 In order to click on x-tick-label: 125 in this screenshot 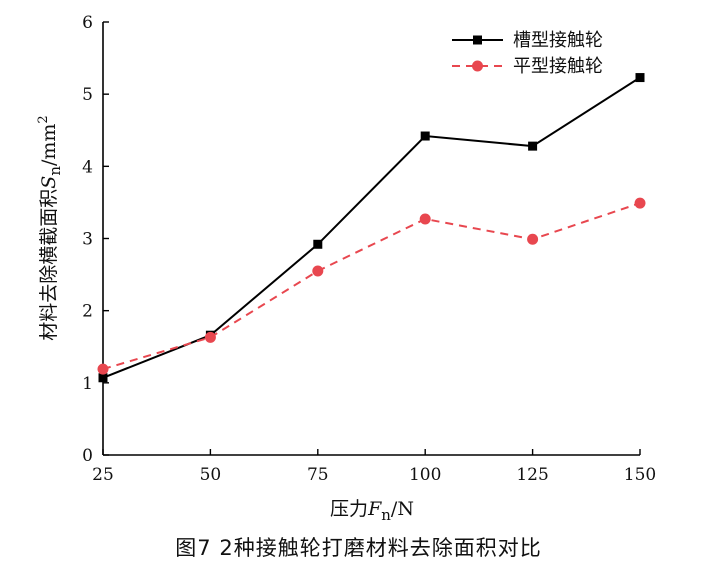, I will do `click(532, 475)`.